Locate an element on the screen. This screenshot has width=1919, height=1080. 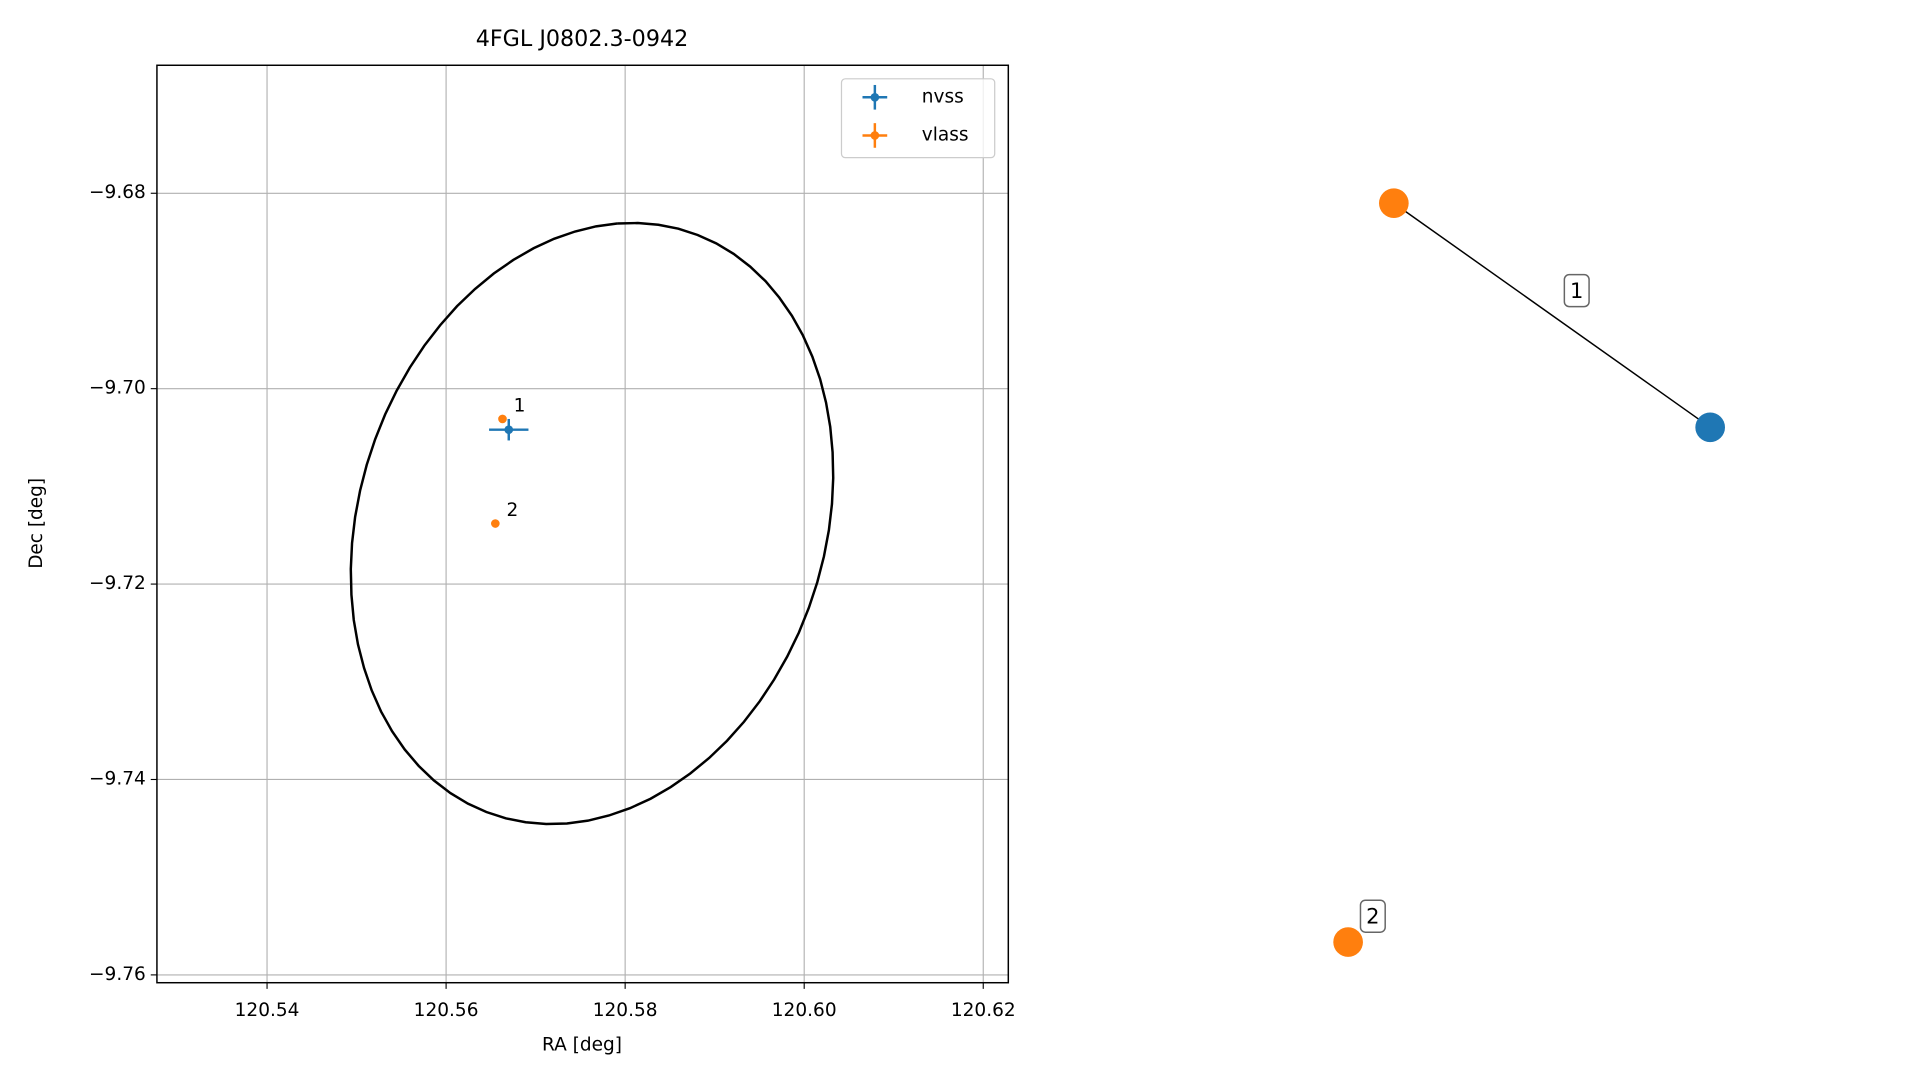
node-label: 2 is located at coordinates (1372, 916).